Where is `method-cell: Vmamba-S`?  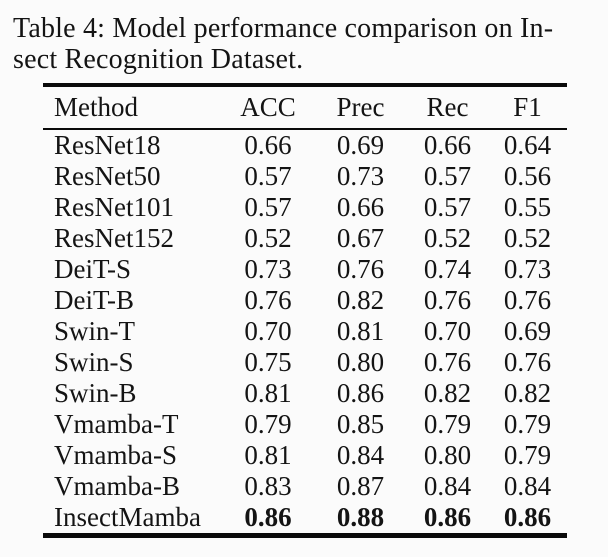 method-cell: Vmamba-S is located at coordinates (115, 455).